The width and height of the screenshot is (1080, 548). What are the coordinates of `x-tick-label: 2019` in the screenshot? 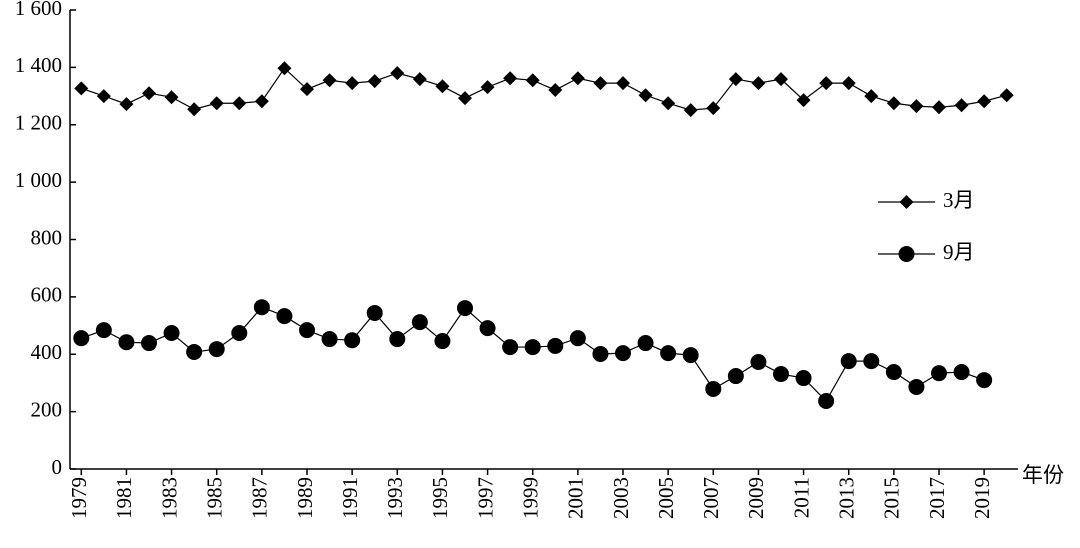 It's located at (982, 498).